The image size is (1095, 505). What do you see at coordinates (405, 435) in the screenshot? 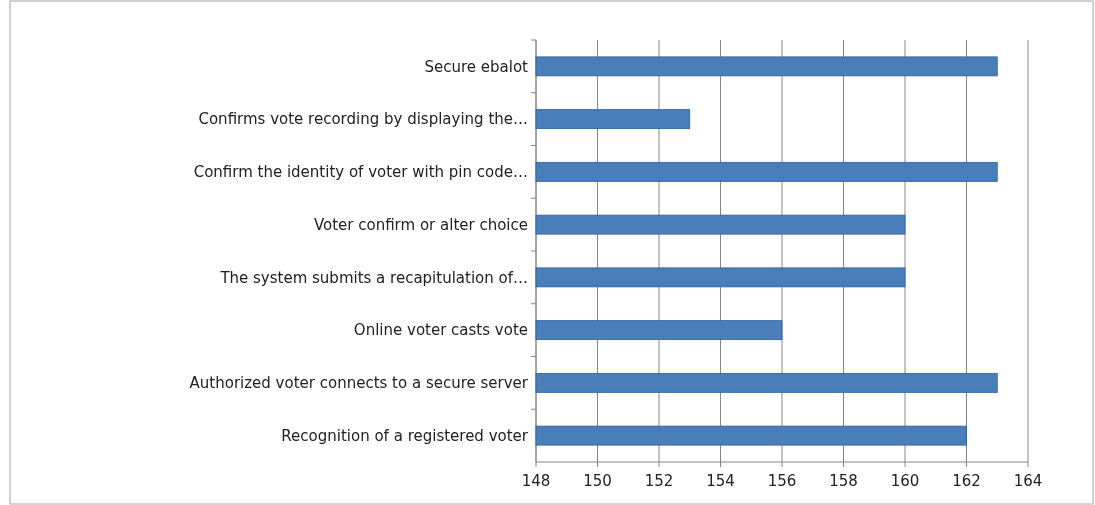
I see `y-tick-label: Recognition of a registered voter` at bounding box center [405, 435].